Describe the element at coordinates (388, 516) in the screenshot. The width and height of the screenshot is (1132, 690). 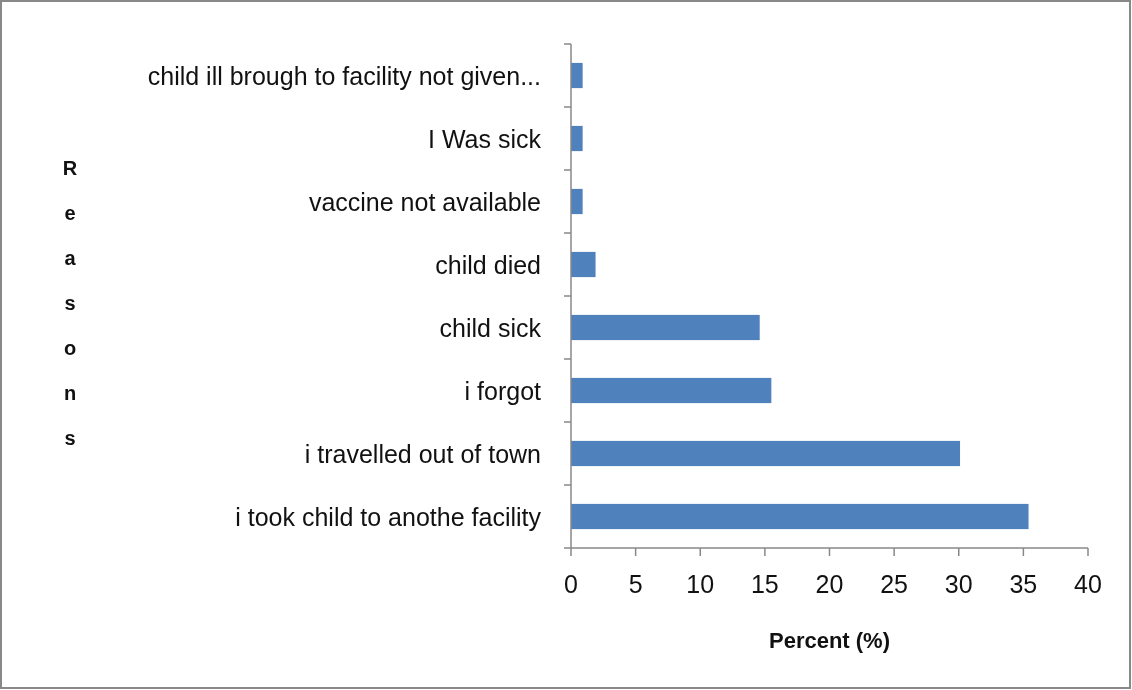
I see `y-tick-label: i took child to anothe facility` at that location.